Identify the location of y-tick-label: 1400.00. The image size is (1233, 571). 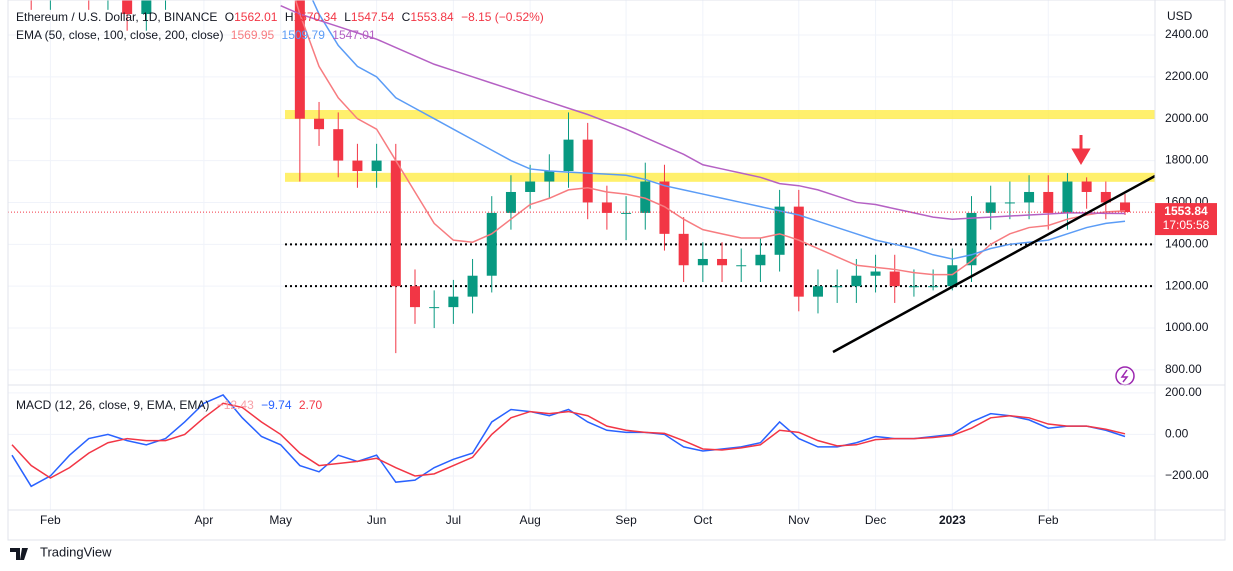
(1187, 243).